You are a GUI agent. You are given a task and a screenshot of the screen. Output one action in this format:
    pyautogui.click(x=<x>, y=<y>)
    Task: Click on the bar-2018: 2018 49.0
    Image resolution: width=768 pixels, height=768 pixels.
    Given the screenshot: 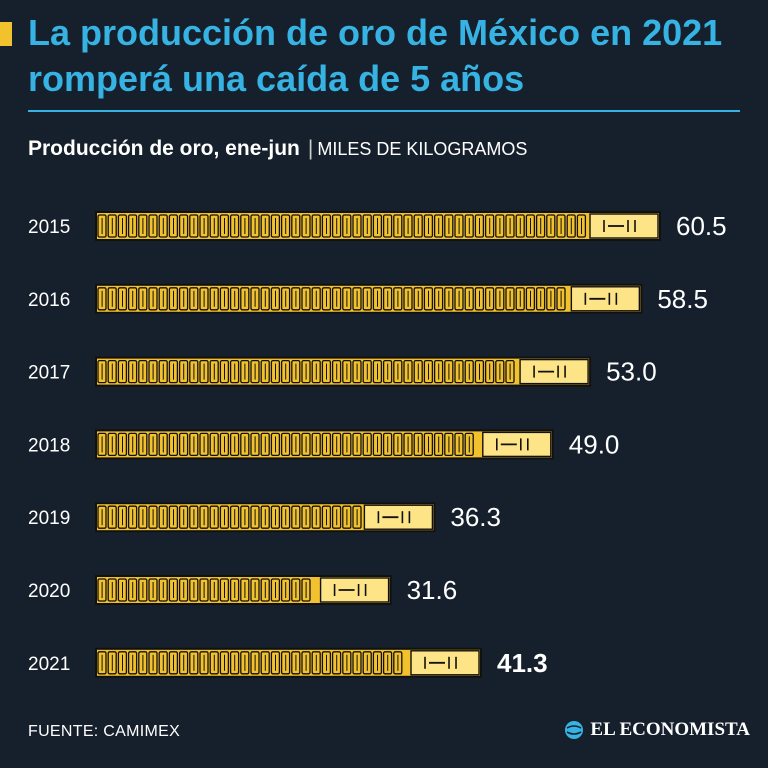 What is the action you would take?
    pyautogui.click(x=324, y=444)
    